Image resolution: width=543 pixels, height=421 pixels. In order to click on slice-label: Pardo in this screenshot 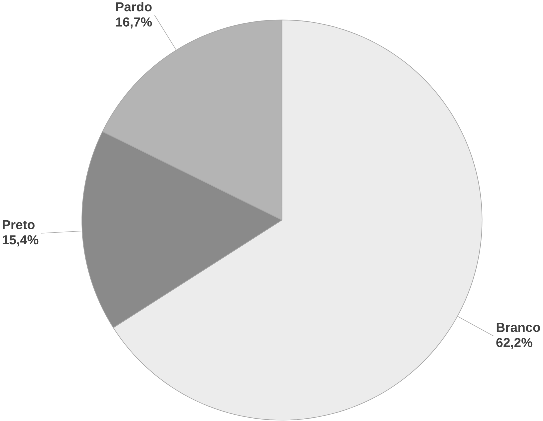, I will do `click(134, 7)`.